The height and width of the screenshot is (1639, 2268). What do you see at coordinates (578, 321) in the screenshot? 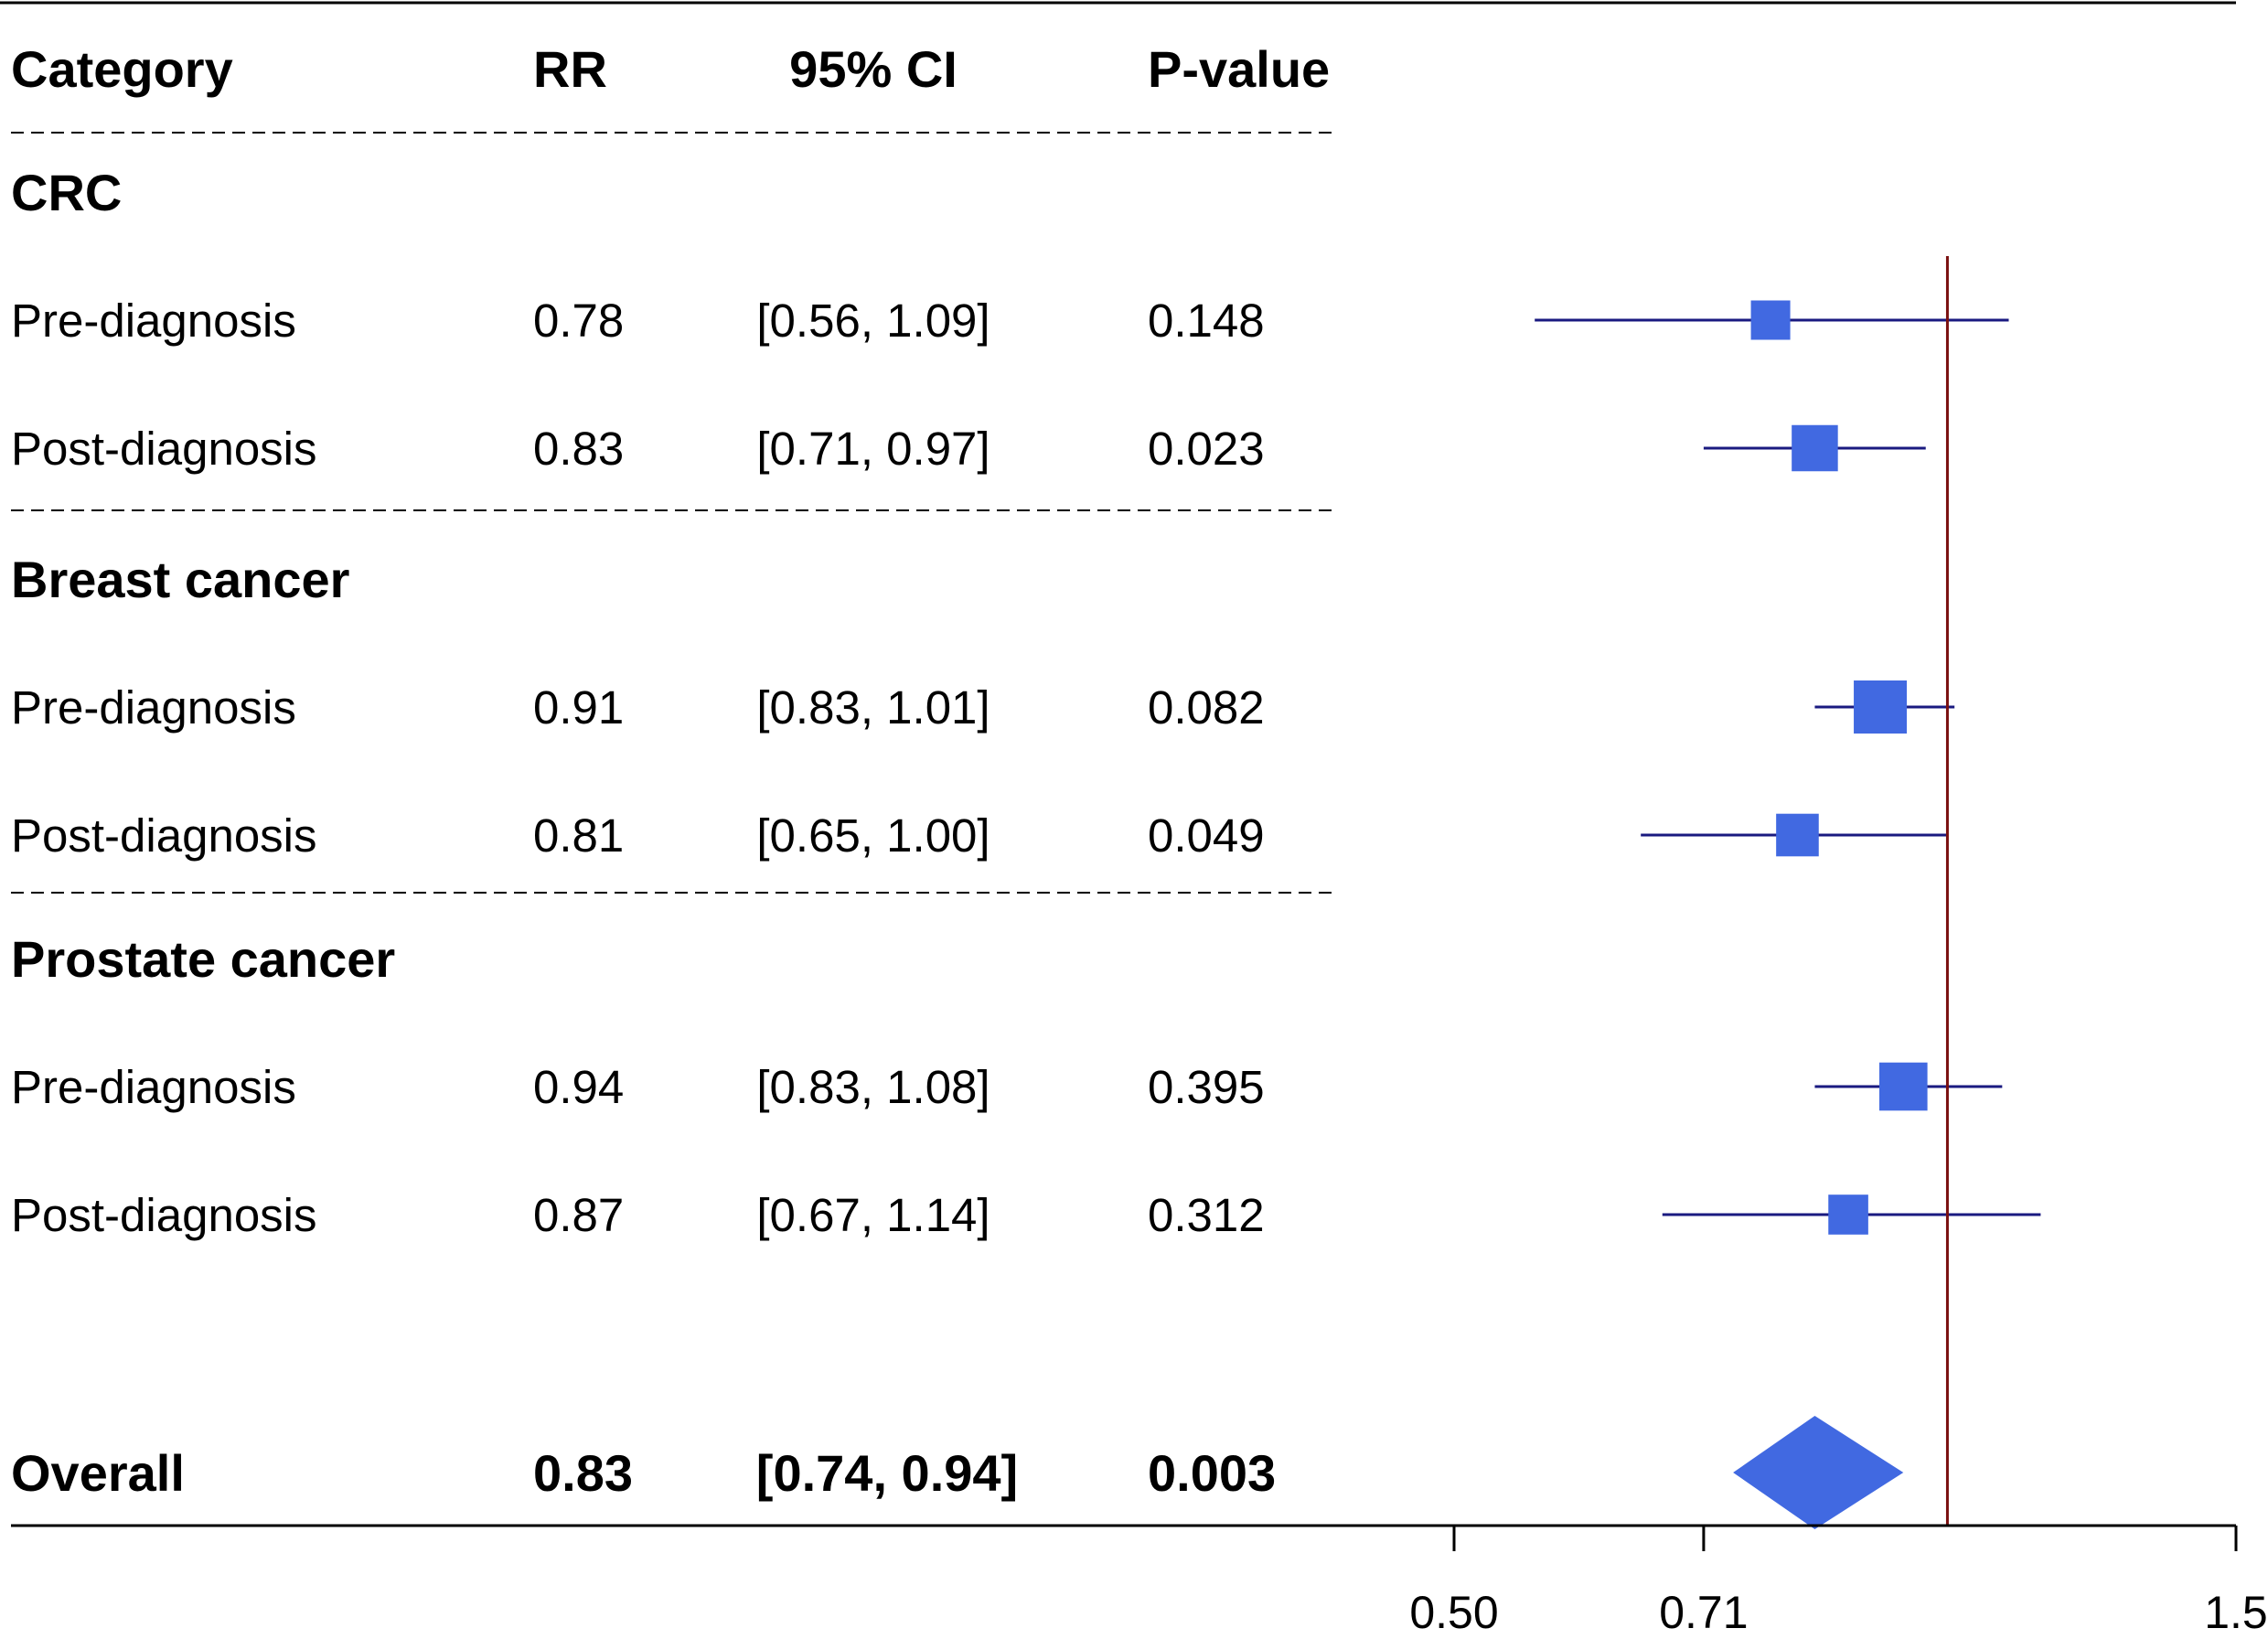
I see `rr-value: 0.78` at bounding box center [578, 321].